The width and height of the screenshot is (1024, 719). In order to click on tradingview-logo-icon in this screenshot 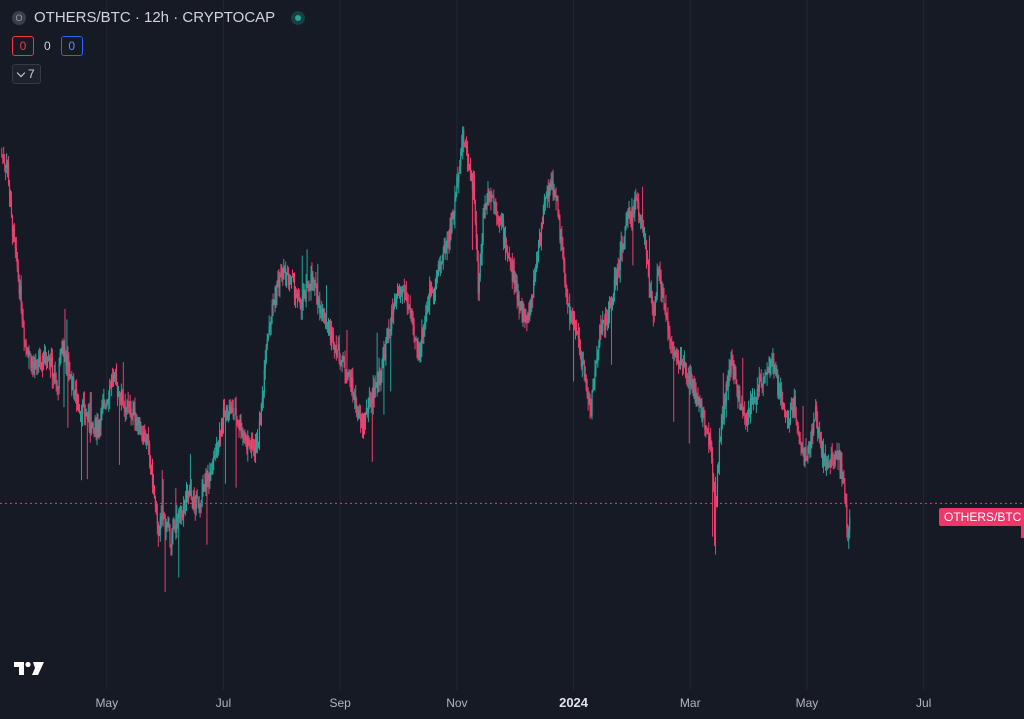, I will do `click(29, 668)`.